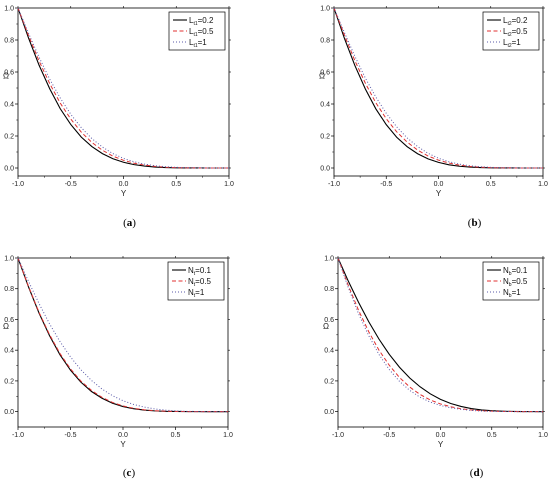 This screenshot has width=550, height=484. I want to click on panel-caption: (d), so click(477, 473).